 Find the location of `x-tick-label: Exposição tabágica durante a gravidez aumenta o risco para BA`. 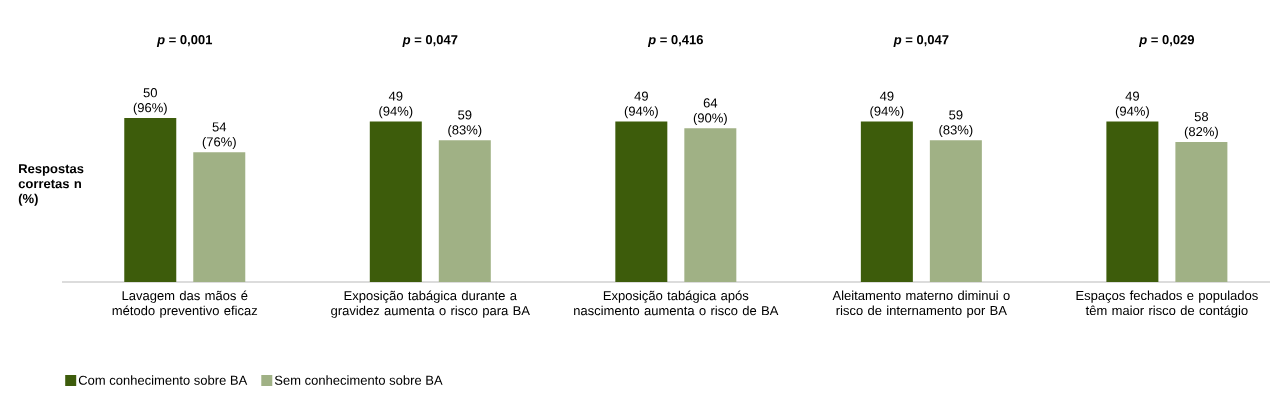

x-tick-label: Exposição tabágica durante a gravidez aumenta o risco para BA is located at coordinates (430, 304).